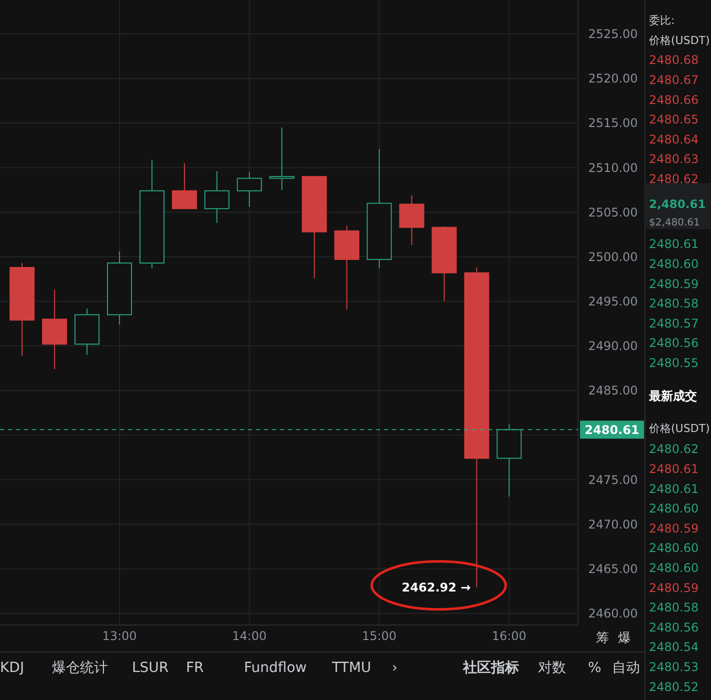 Image resolution: width=711 pixels, height=700 pixels. What do you see at coordinates (613, 79) in the screenshot?
I see `y-tick-label: 2520.00` at bounding box center [613, 79].